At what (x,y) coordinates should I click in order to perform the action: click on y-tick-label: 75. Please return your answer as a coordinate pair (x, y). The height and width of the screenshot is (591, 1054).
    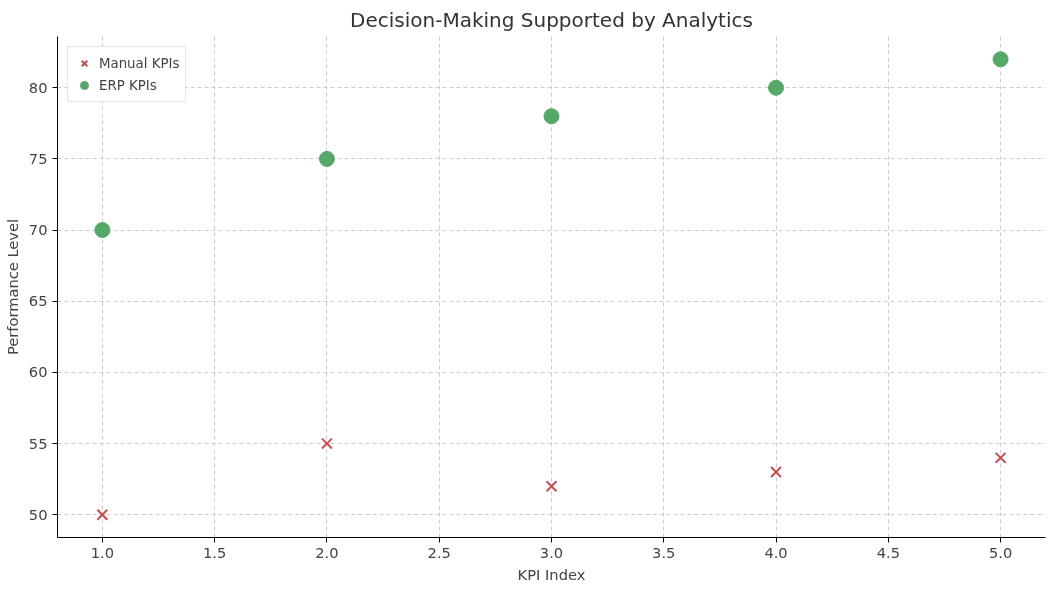
    Looking at the image, I should click on (38, 158).